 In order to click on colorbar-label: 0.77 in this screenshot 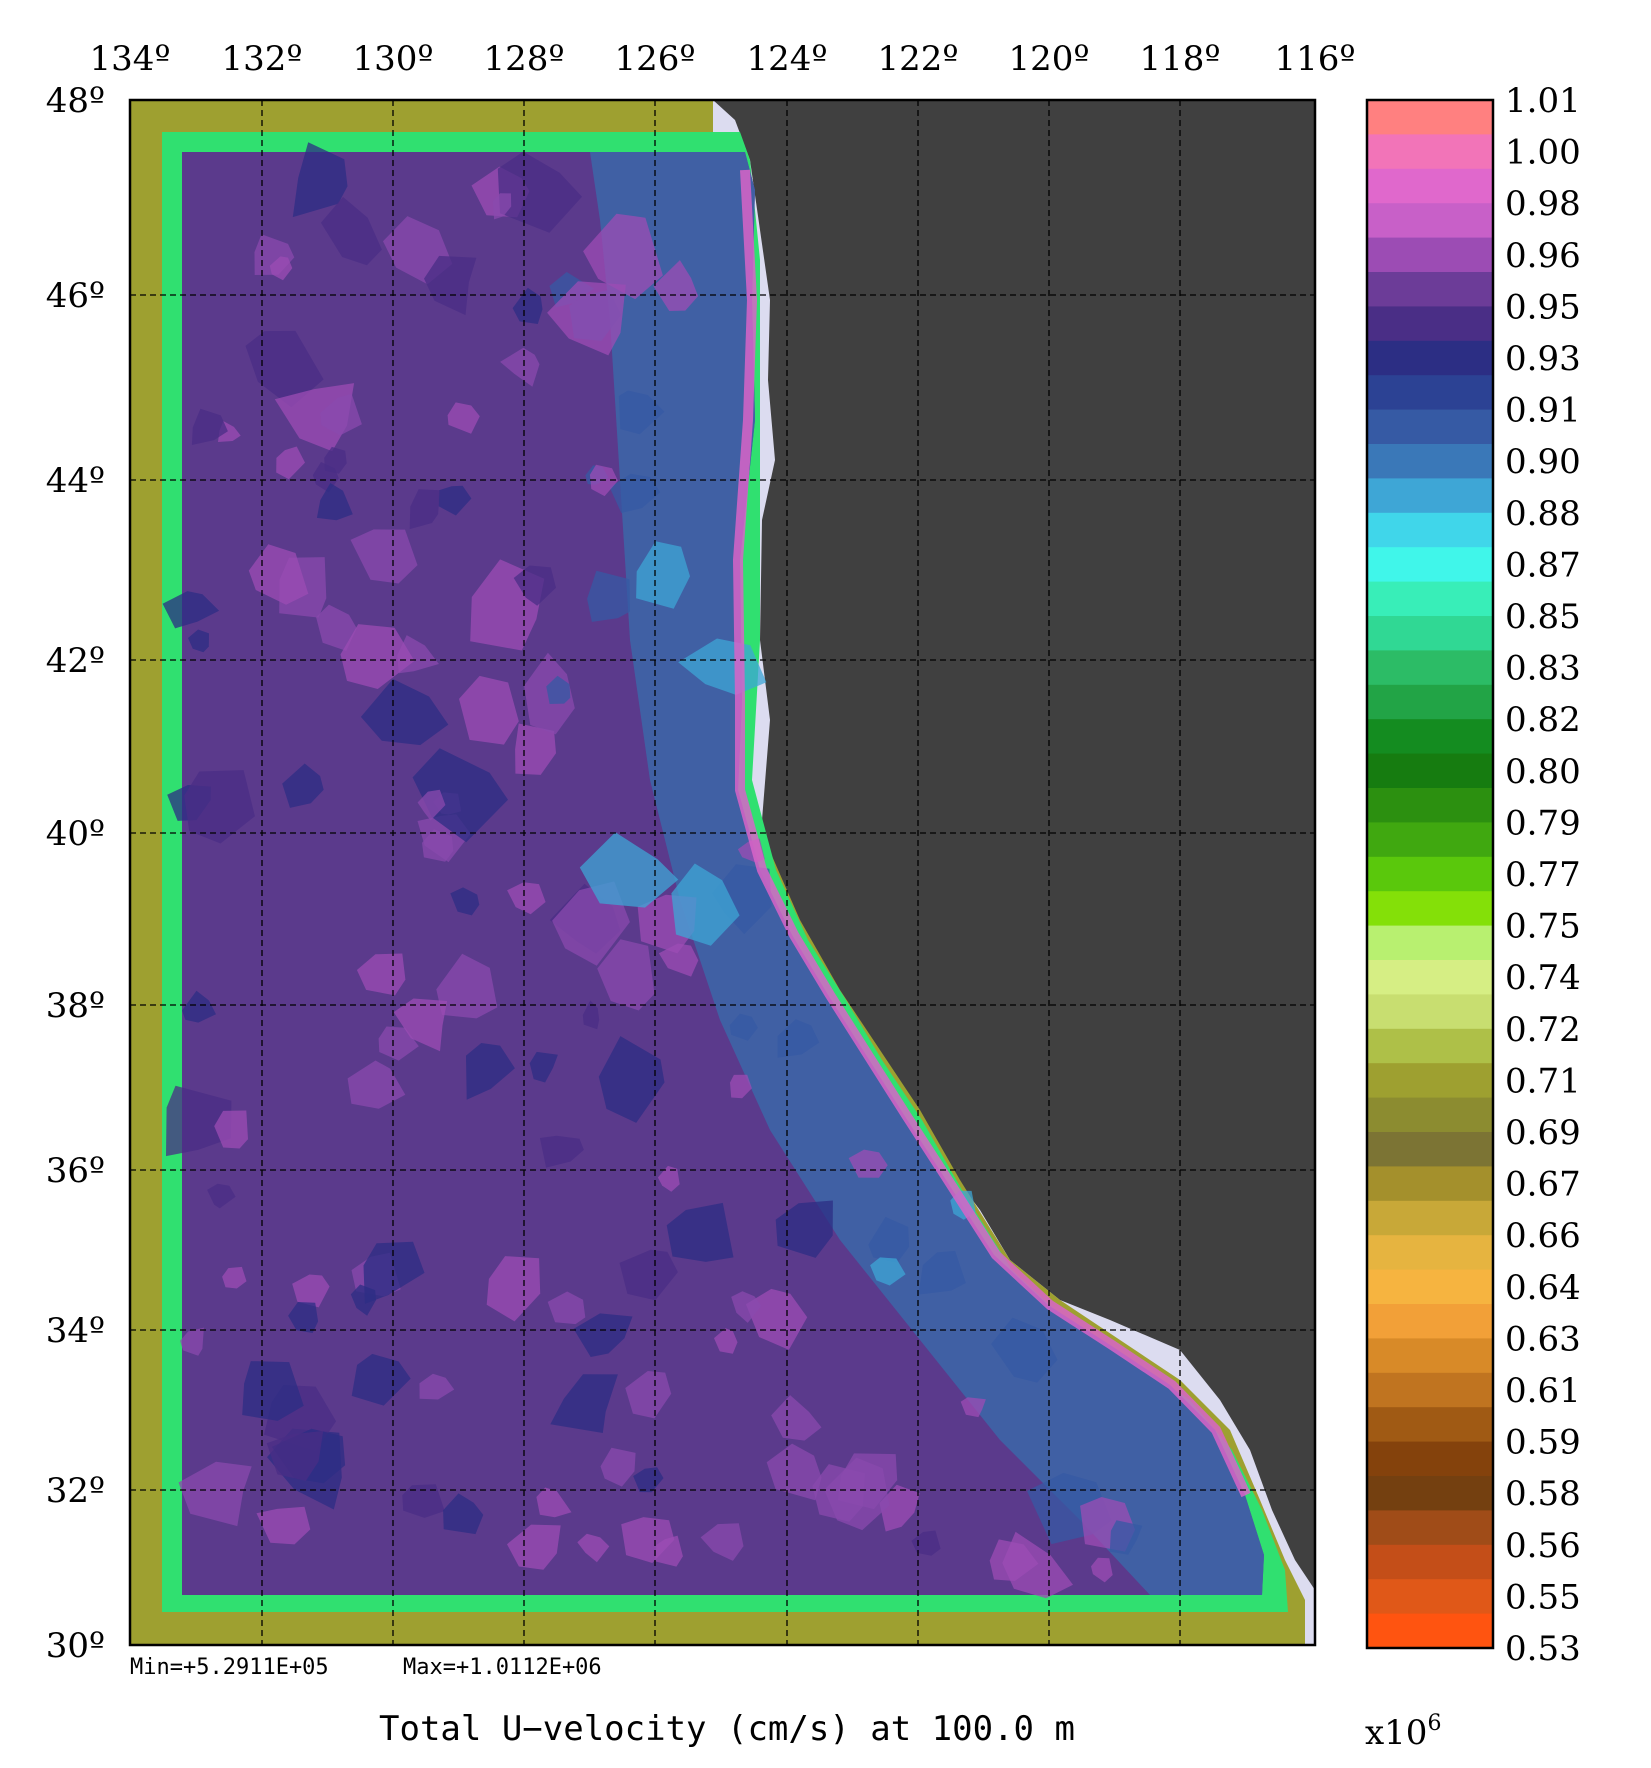, I will do `click(1543, 875)`.